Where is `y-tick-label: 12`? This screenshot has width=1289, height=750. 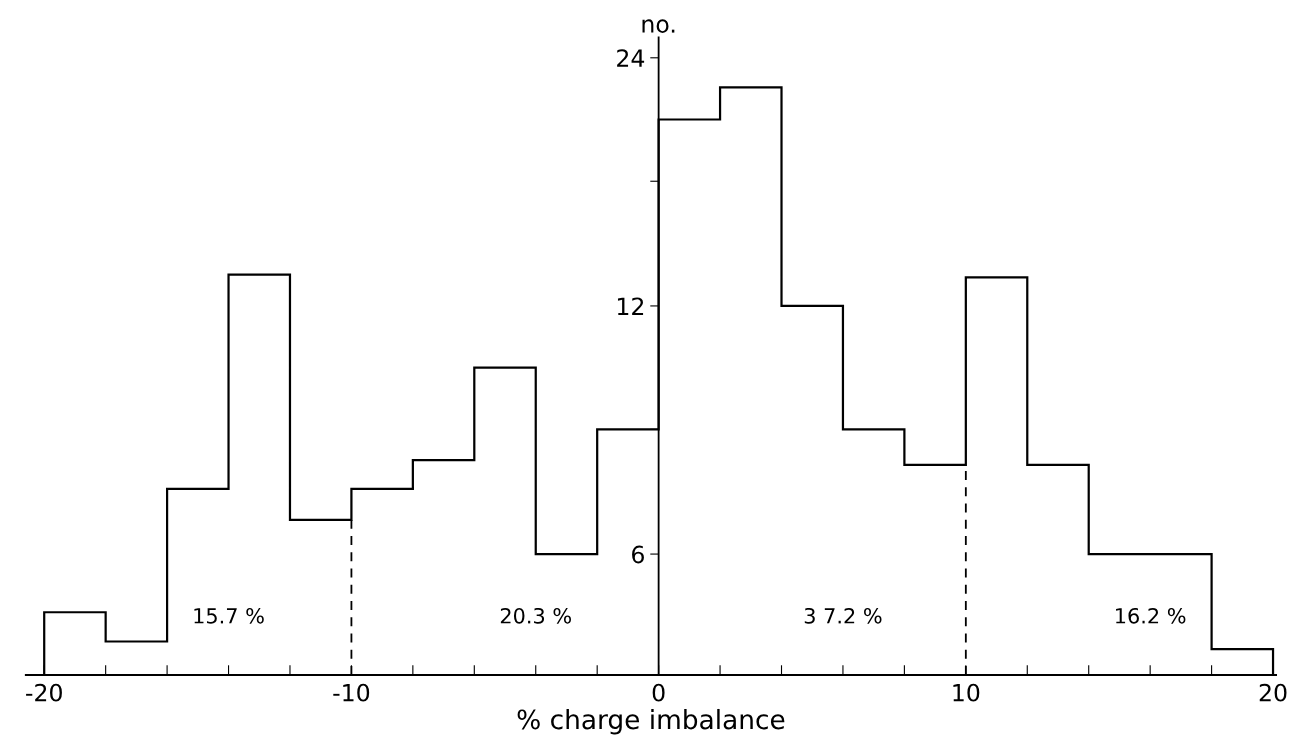 y-tick-label: 12 is located at coordinates (630, 306).